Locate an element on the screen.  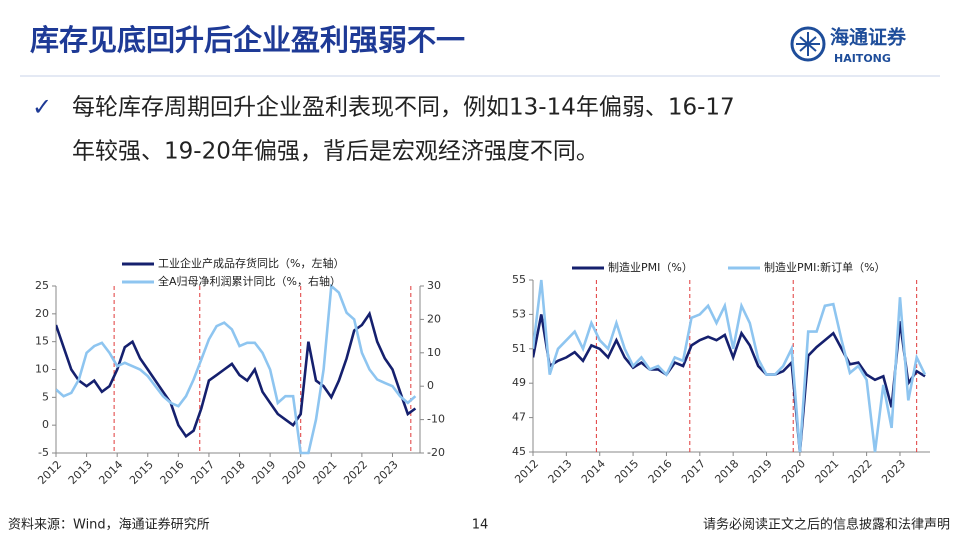
legend-label: 制造业PMI:新订单（%） is located at coordinates (825, 267).